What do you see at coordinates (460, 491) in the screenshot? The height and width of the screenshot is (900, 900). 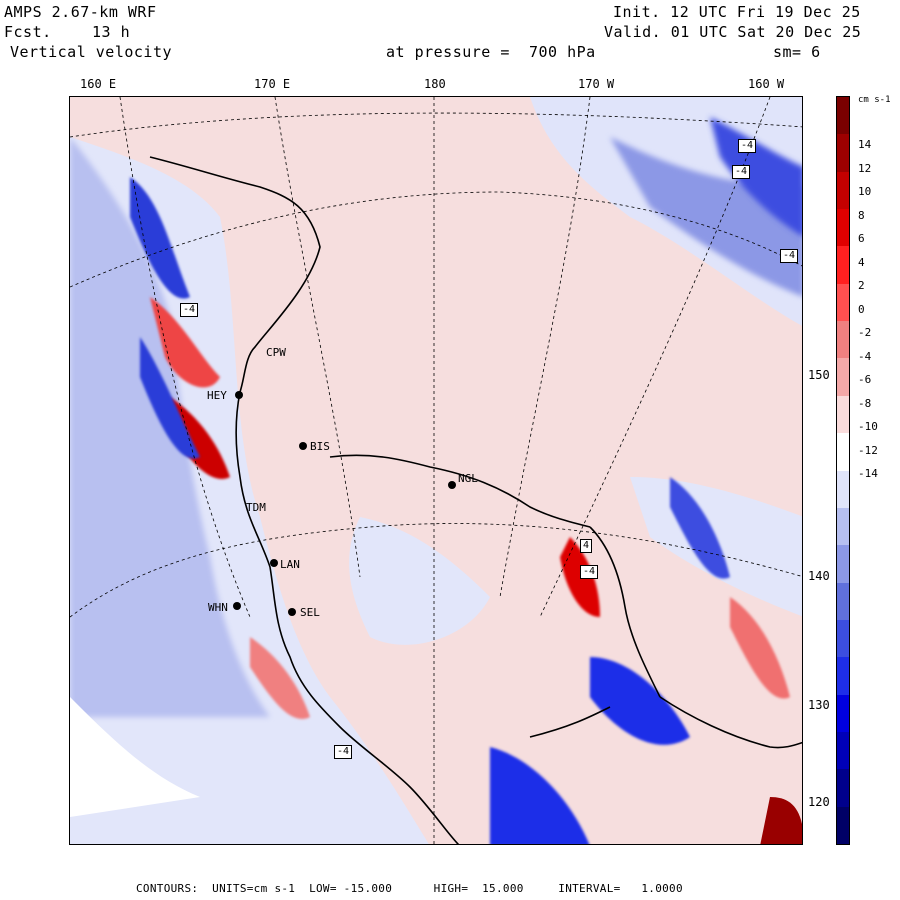 I see `ross-ice-shelf-front` at bounding box center [460, 491].